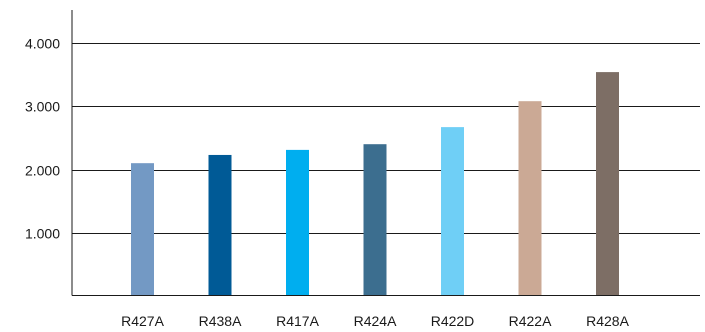  What do you see at coordinates (452, 211) in the screenshot?
I see `bar-r422d` at bounding box center [452, 211].